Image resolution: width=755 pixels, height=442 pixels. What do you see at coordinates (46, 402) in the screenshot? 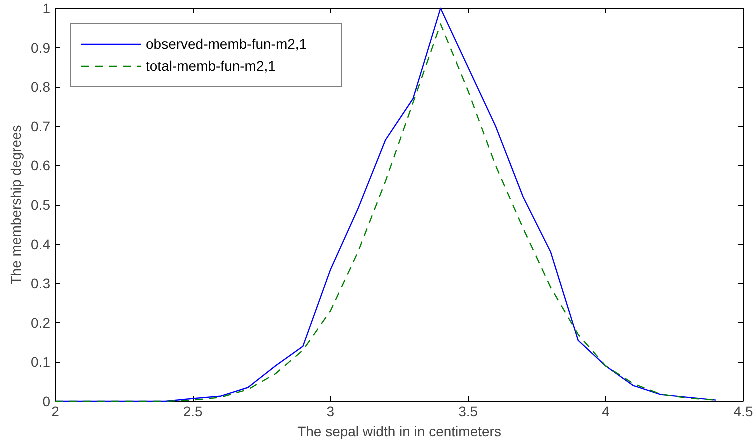
I see `y-tick-label: 0` at bounding box center [46, 402].